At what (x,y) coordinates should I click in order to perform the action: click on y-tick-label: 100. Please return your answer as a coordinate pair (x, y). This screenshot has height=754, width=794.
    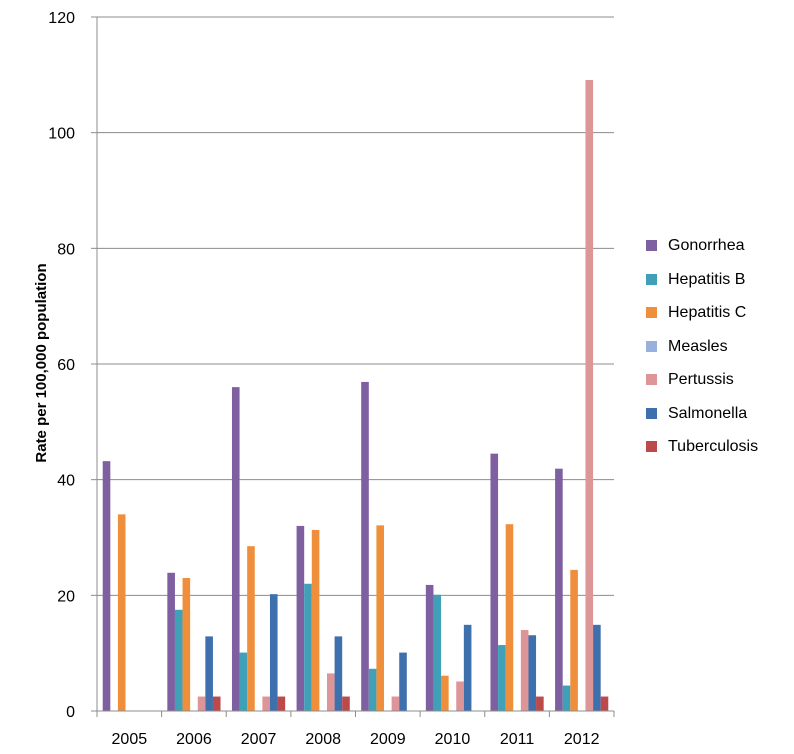
    Looking at the image, I should click on (61, 134).